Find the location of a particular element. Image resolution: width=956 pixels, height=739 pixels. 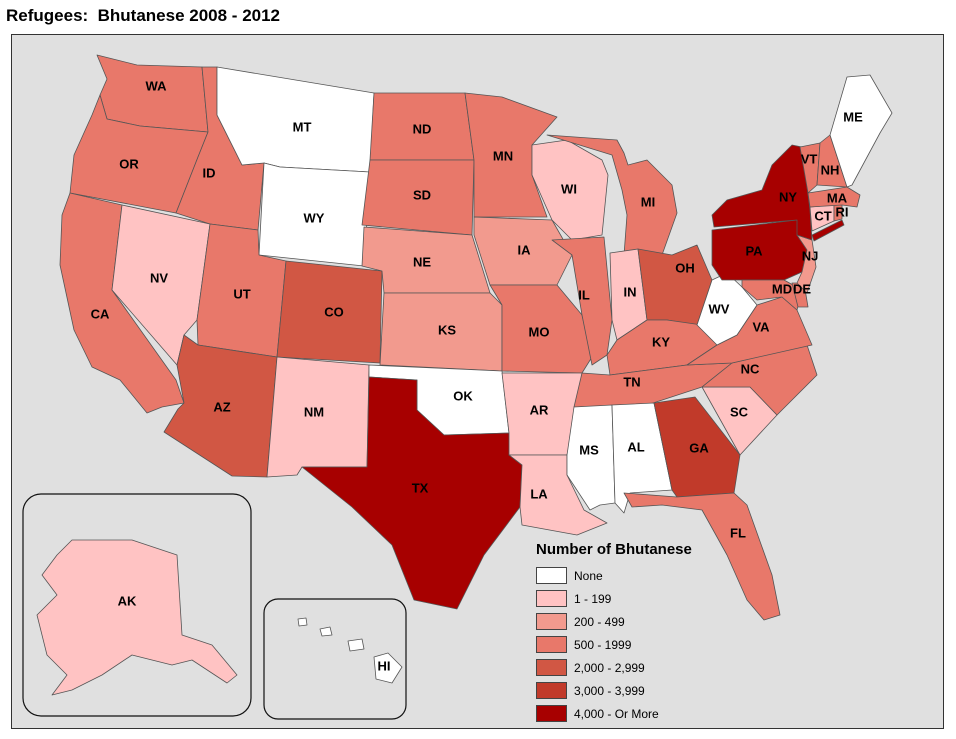

label-or: OR is located at coordinates (129, 163).